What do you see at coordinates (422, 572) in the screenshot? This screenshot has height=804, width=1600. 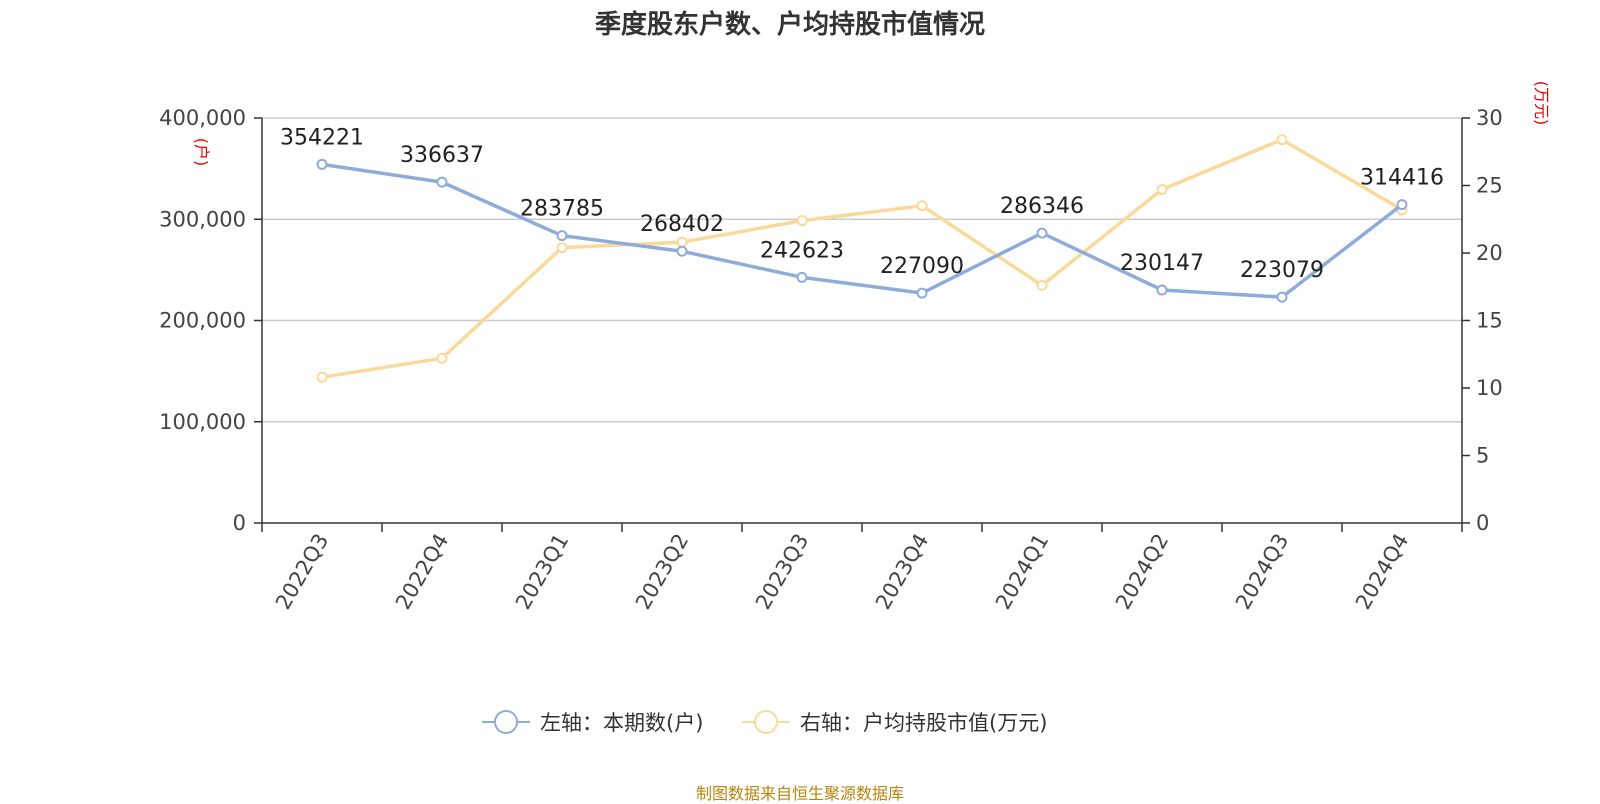 I see `x-axis-tick-label: 2022Q4` at bounding box center [422, 572].